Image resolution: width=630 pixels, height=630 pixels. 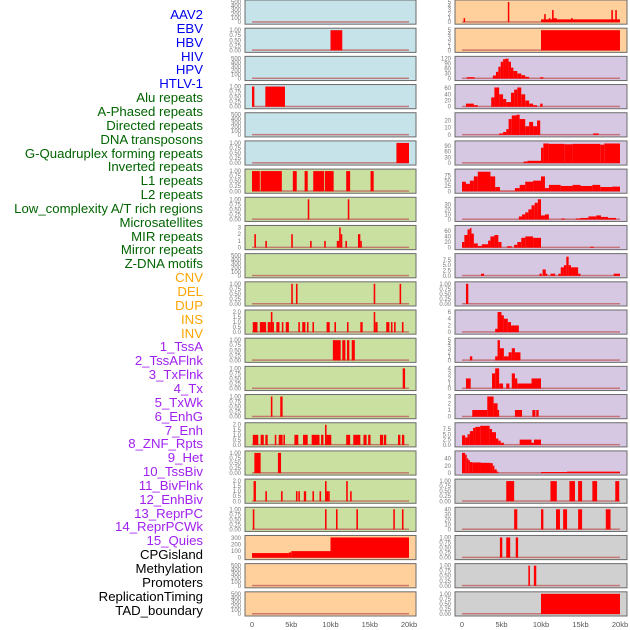 What do you see at coordinates (170, 485) in the screenshot?
I see `track-label: 11_BivFlnk` at bounding box center [170, 485].